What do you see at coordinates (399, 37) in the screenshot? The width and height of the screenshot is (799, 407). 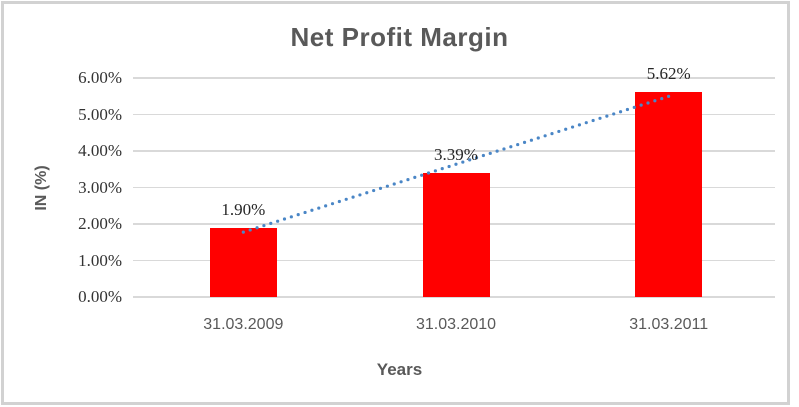 I see `chart-title: Net Profit Margin` at bounding box center [399, 37].